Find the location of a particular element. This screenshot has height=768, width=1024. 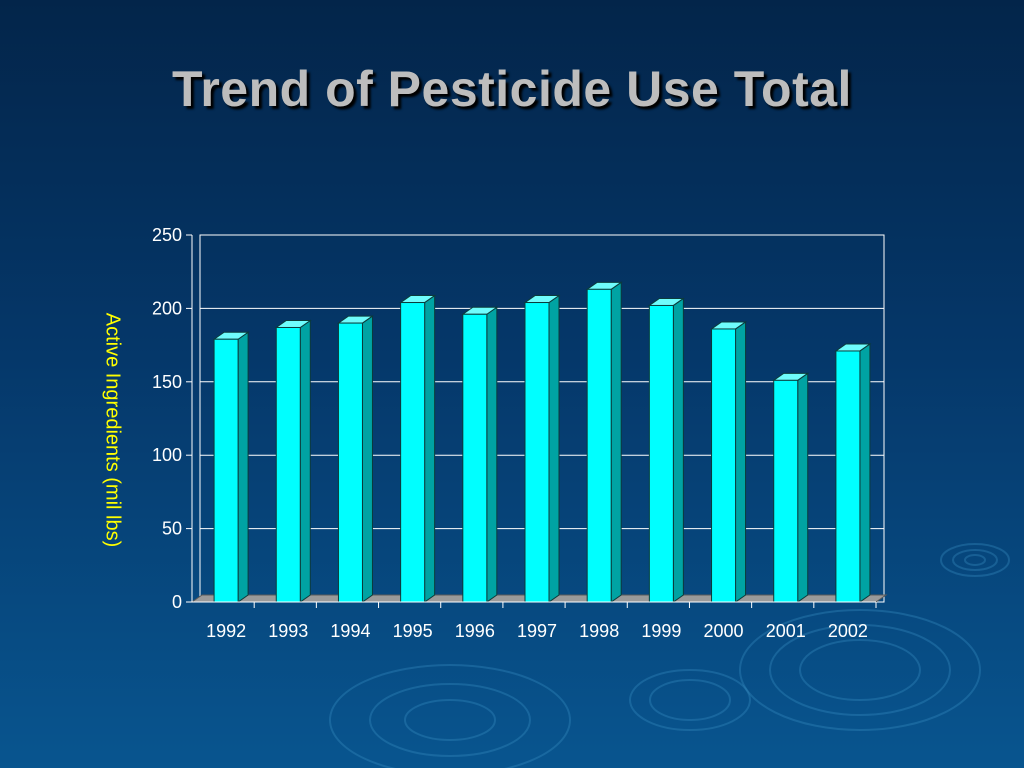

bar-side-1995 is located at coordinates (430, 448).